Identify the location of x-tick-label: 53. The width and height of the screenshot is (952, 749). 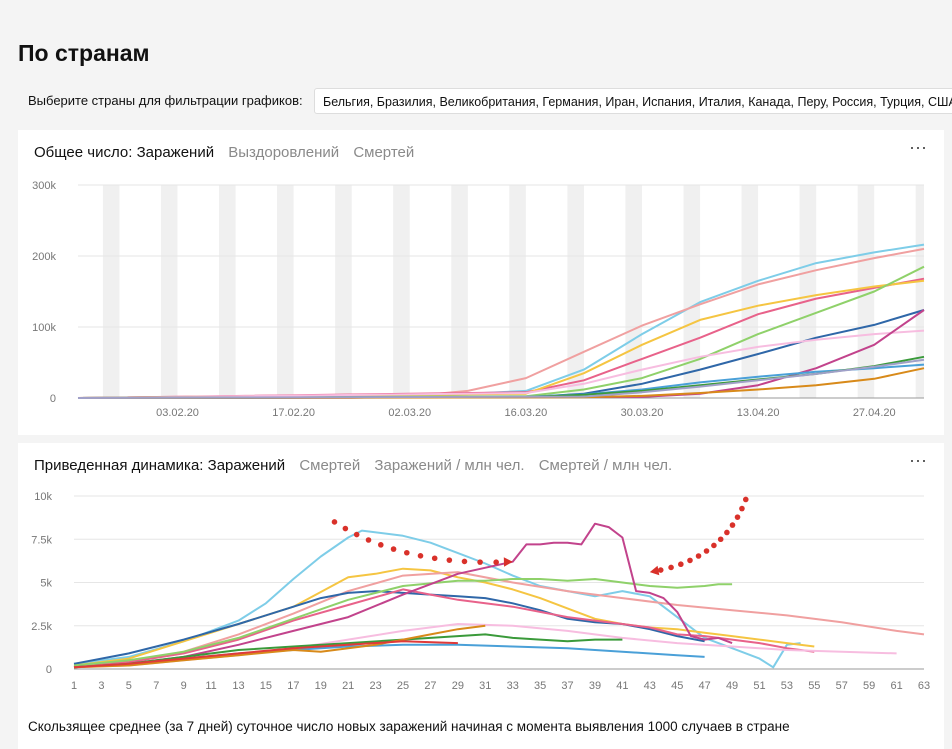
(787, 686).